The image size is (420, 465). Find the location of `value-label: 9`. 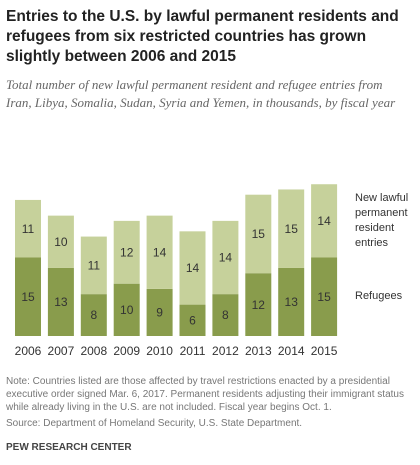

value-label: 9 is located at coordinates (159, 313).